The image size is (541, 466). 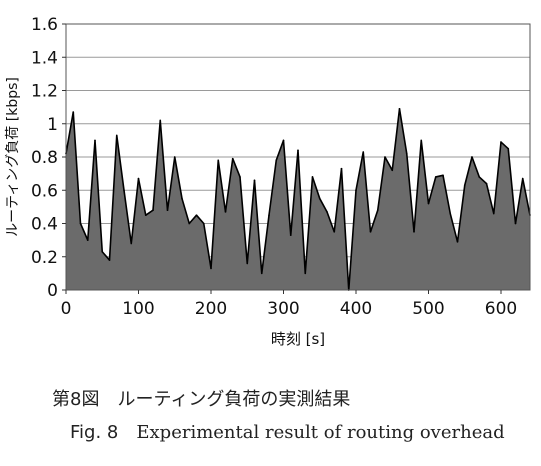 I want to click on y-tick-label: 0.8, so click(x=44, y=158).